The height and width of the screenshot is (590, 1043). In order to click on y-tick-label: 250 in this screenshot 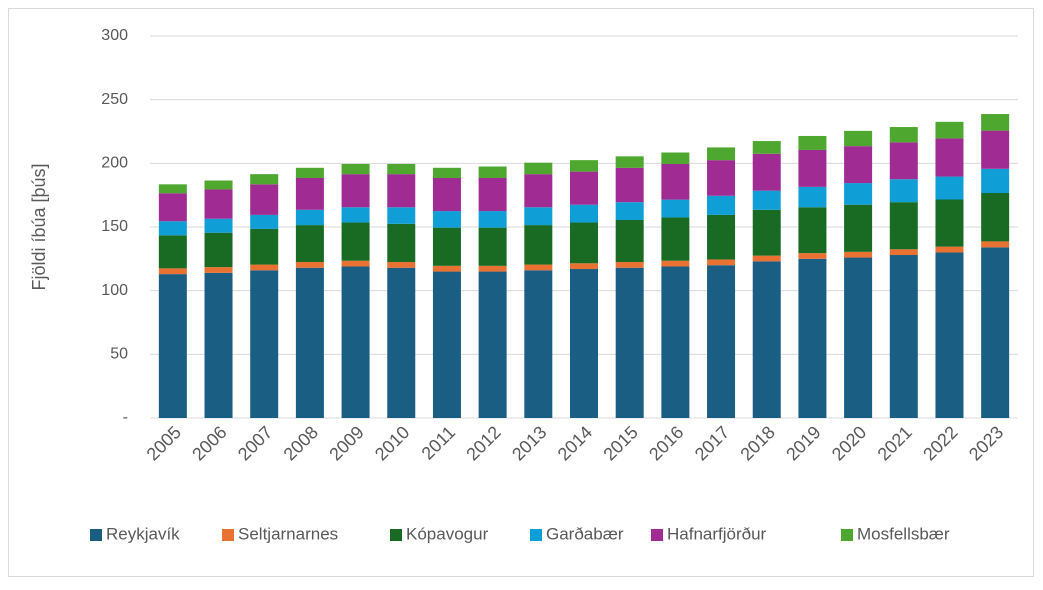, I will do `click(114, 99)`.